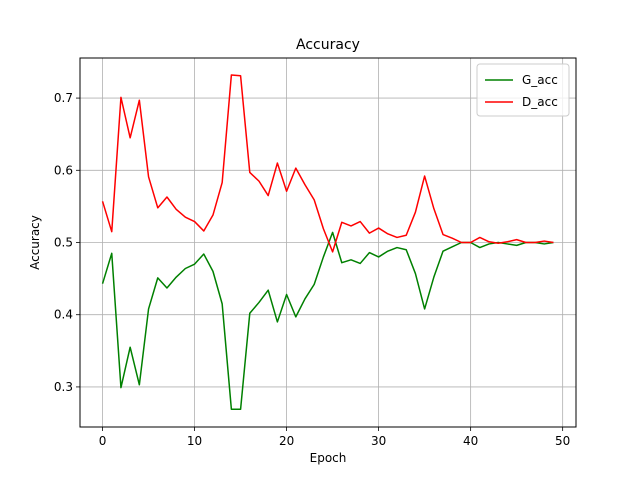 Image resolution: width=640 pixels, height=480 pixels. What do you see at coordinates (63, 315) in the screenshot?
I see `y-tick-label: 0.4` at bounding box center [63, 315].